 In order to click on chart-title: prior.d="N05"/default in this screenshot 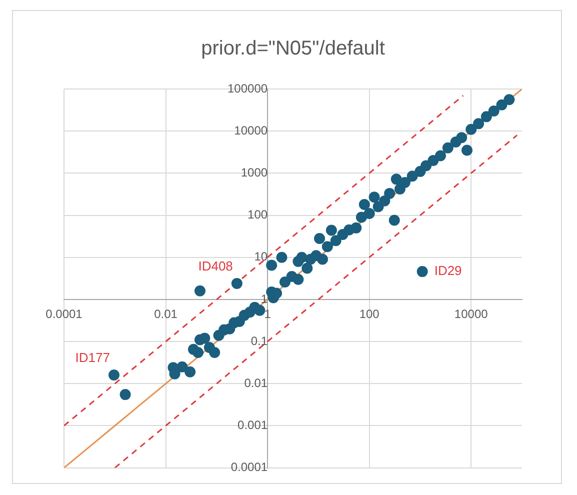, I will do `click(293, 49)`.